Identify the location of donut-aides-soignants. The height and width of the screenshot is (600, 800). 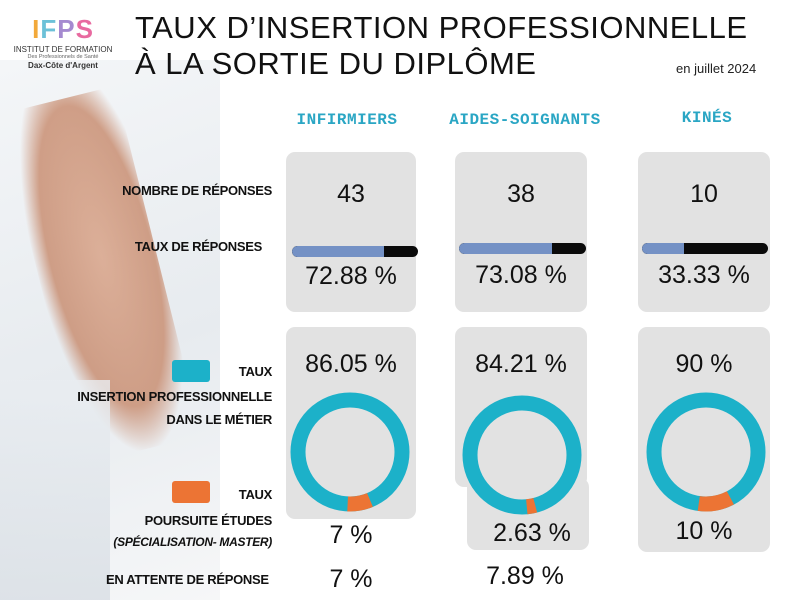
(522, 455).